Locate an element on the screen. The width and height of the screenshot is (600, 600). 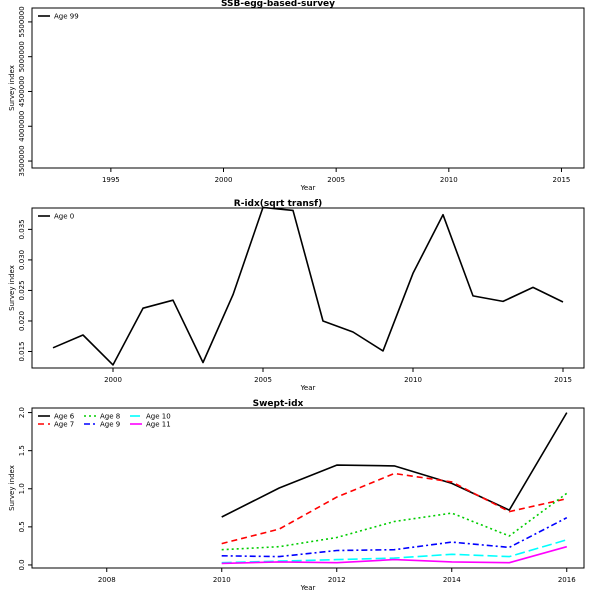
y-tick-label: 0.030 is located at coordinates (22, 260).